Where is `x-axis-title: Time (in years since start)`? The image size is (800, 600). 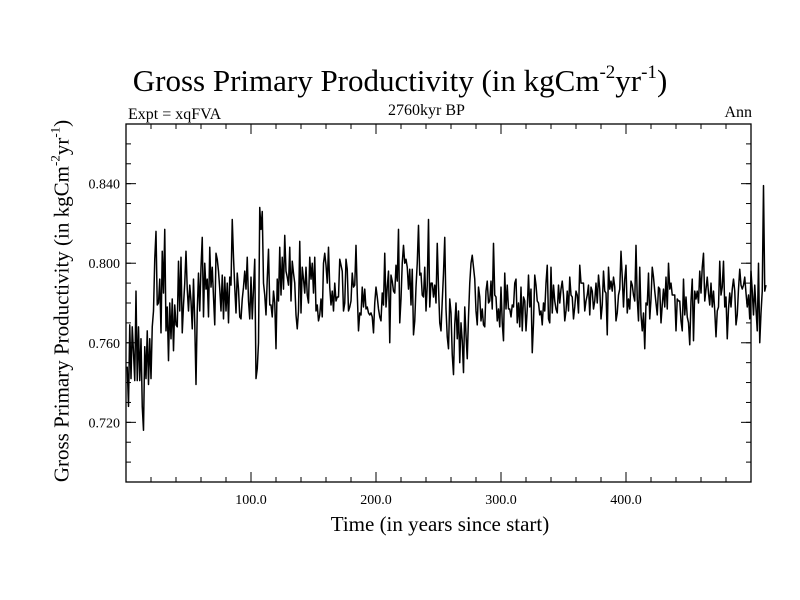
x-axis-title: Time (in years since start) is located at coordinates (440, 524).